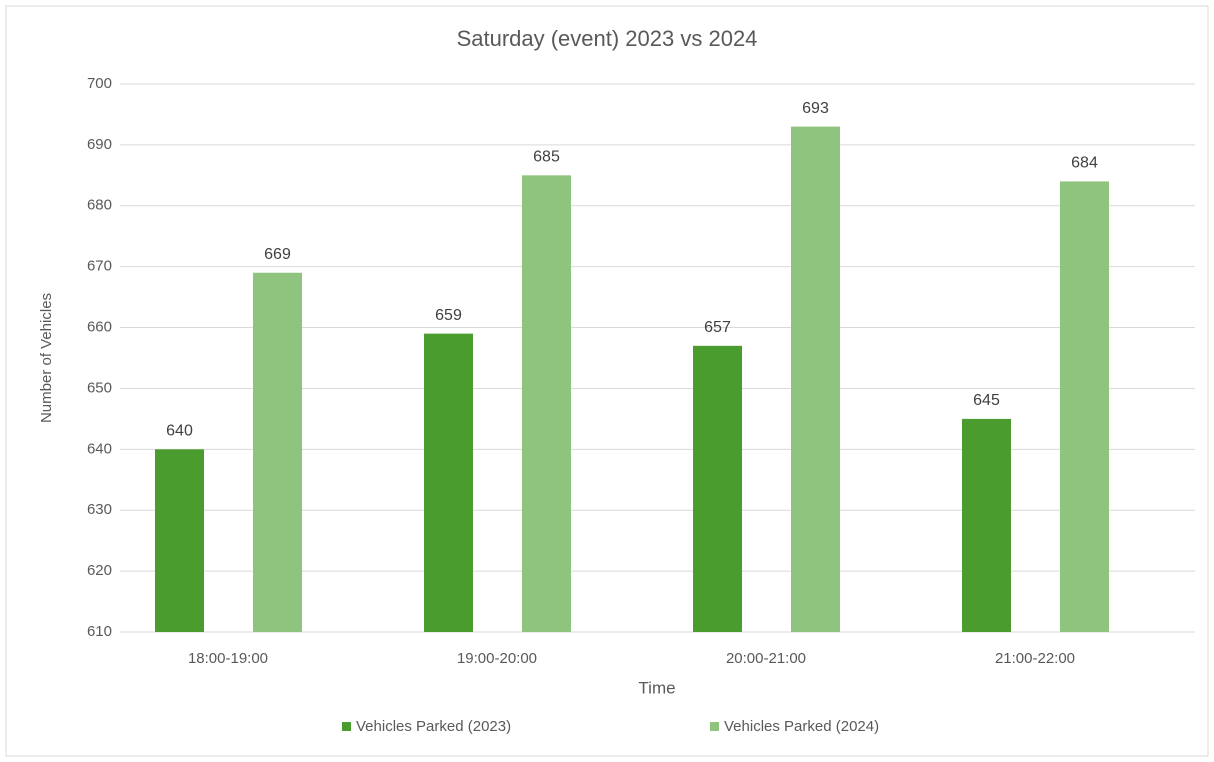 The image size is (1214, 762). What do you see at coordinates (228, 658) in the screenshot?
I see `x-tick-label: 18:00-19:00` at bounding box center [228, 658].